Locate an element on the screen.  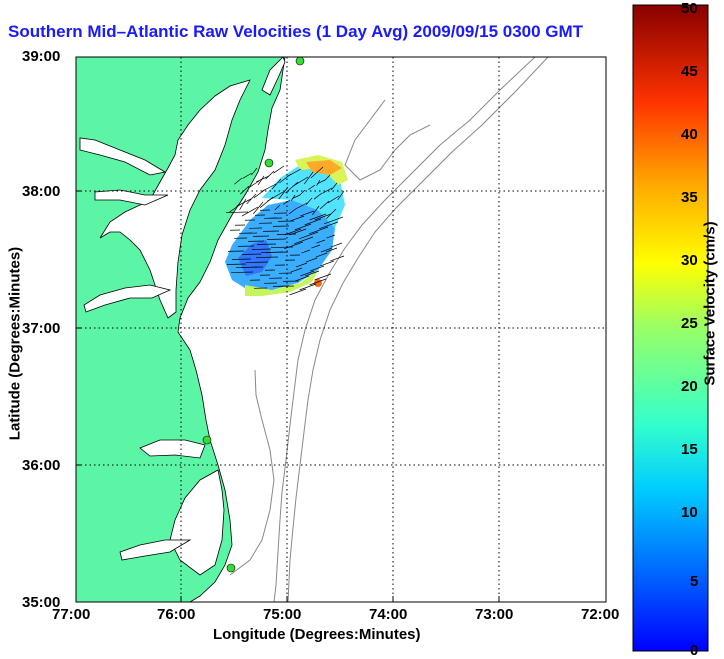
station-marker-mid is located at coordinates (269, 163).